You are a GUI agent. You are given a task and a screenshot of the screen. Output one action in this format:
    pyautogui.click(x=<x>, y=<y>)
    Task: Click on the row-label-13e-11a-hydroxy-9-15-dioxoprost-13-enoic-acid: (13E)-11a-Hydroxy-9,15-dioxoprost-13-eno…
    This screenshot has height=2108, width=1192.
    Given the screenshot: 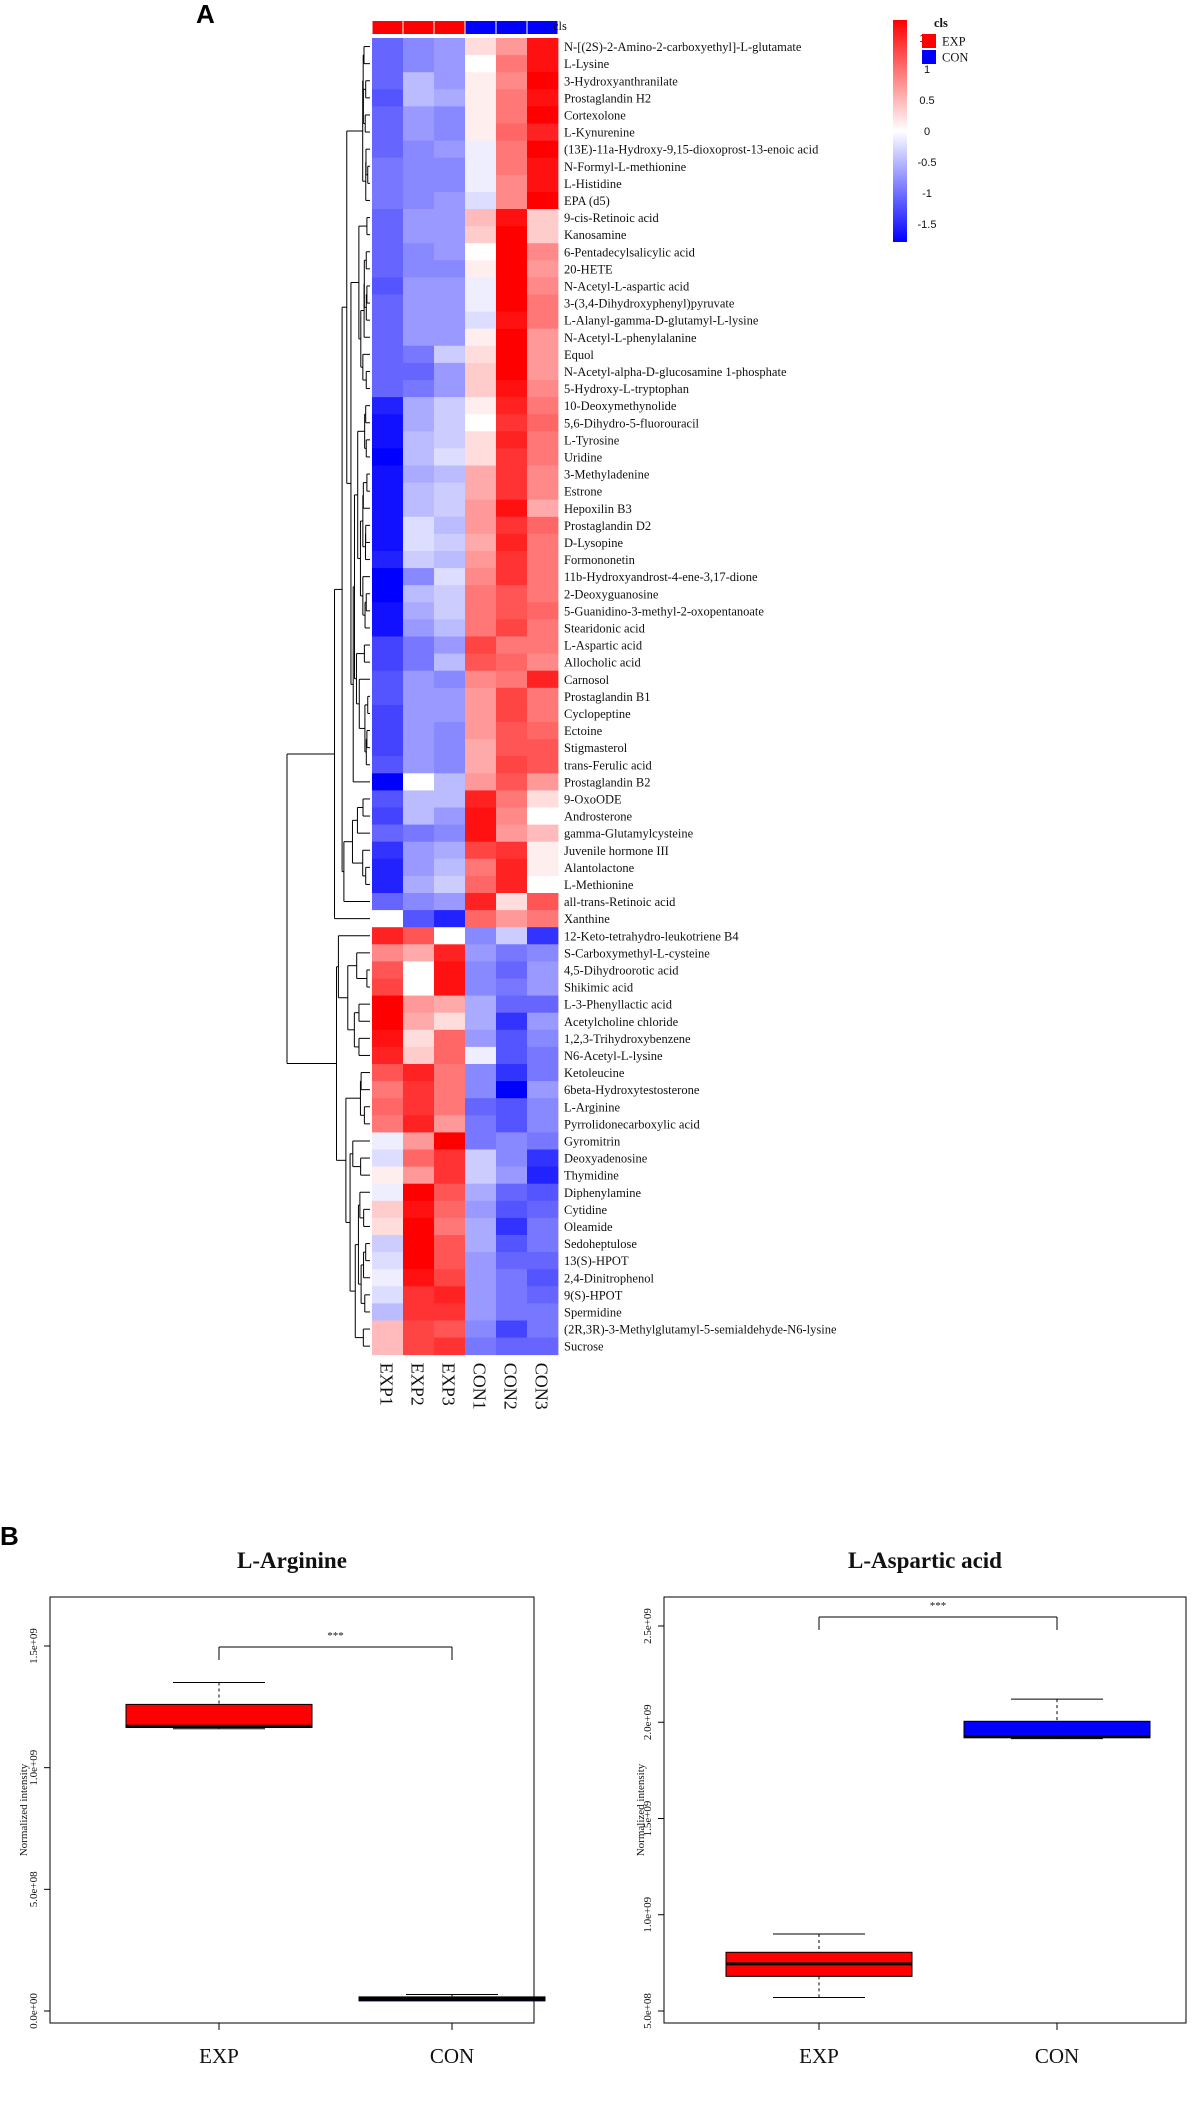 What is the action you would take?
    pyautogui.click(x=691, y=150)
    